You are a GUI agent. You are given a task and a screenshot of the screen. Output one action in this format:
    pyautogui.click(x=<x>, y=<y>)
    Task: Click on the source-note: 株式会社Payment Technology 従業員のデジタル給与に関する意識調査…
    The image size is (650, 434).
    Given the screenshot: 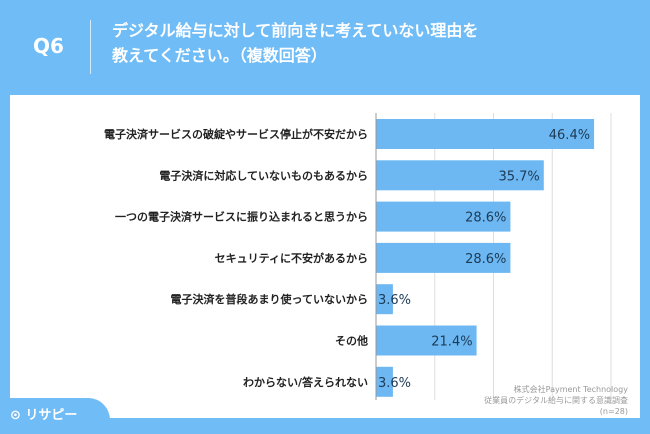 What is the action you would take?
    pyautogui.click(x=556, y=400)
    